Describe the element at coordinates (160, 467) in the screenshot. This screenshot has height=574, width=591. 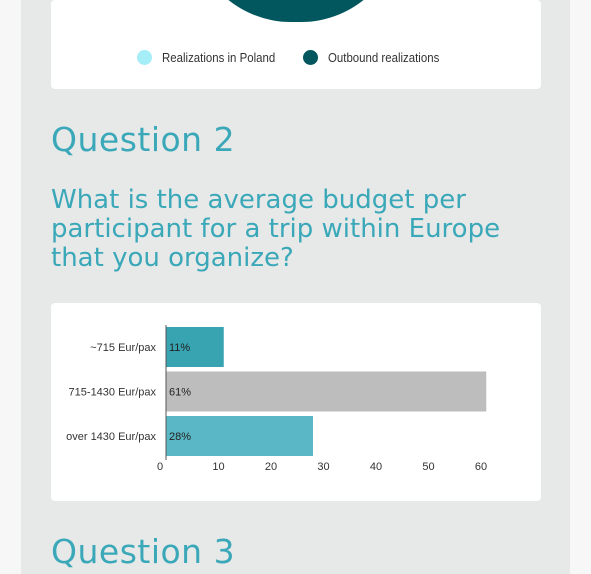
I see `x-tick-label-0: 0` at that location.